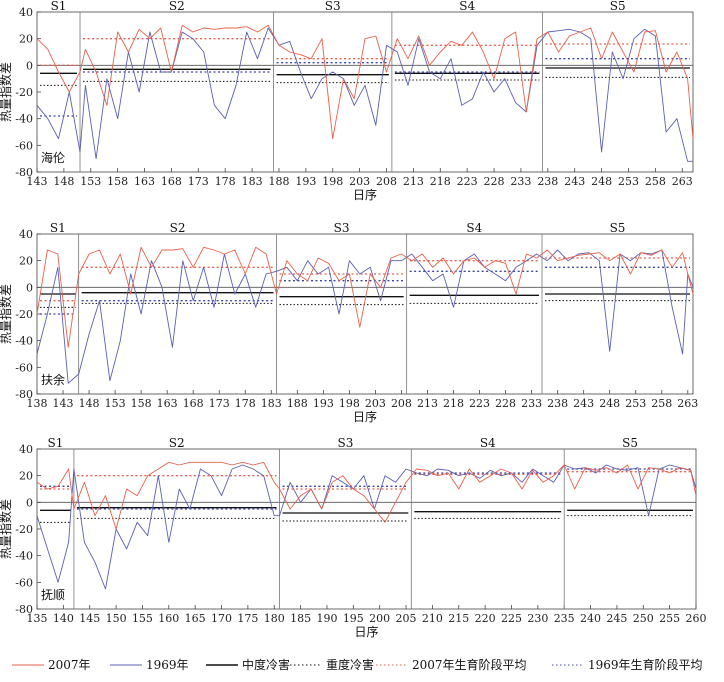  What do you see at coordinates (353, 618) in the screenshot?
I see `x-tick-label: 195` at bounding box center [353, 618].